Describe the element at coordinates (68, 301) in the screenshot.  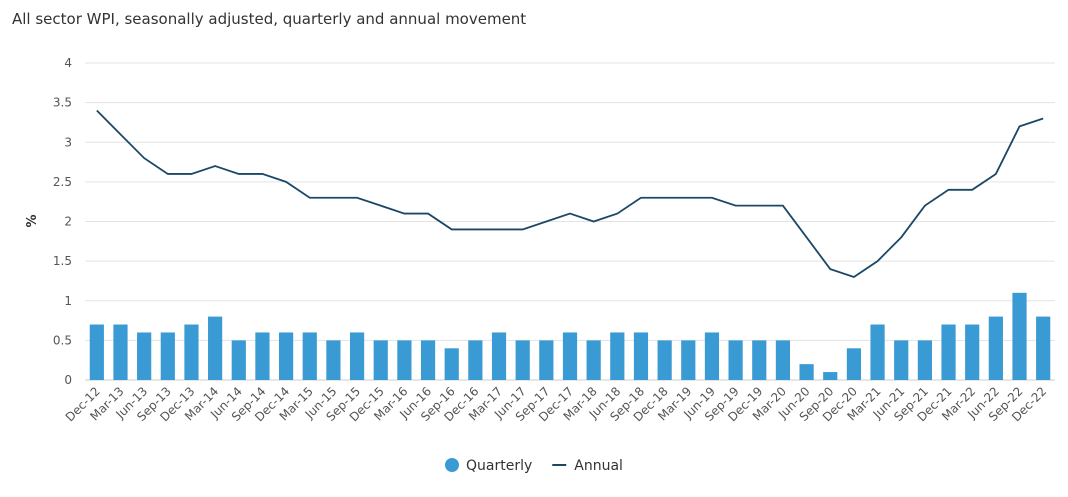
I see `y-tick-label: 1` at that location.